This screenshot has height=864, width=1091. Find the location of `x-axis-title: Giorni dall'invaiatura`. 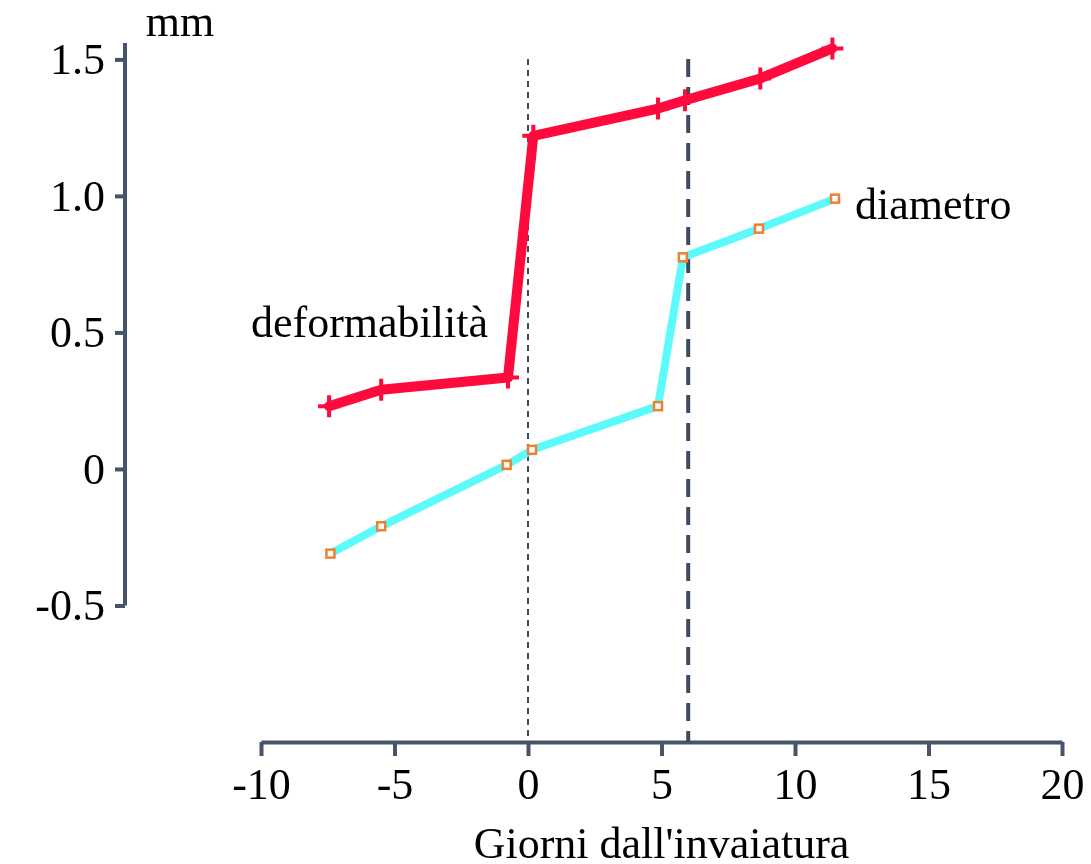

x-axis-title: Giorni dall'invaiatura is located at coordinates (661, 841).